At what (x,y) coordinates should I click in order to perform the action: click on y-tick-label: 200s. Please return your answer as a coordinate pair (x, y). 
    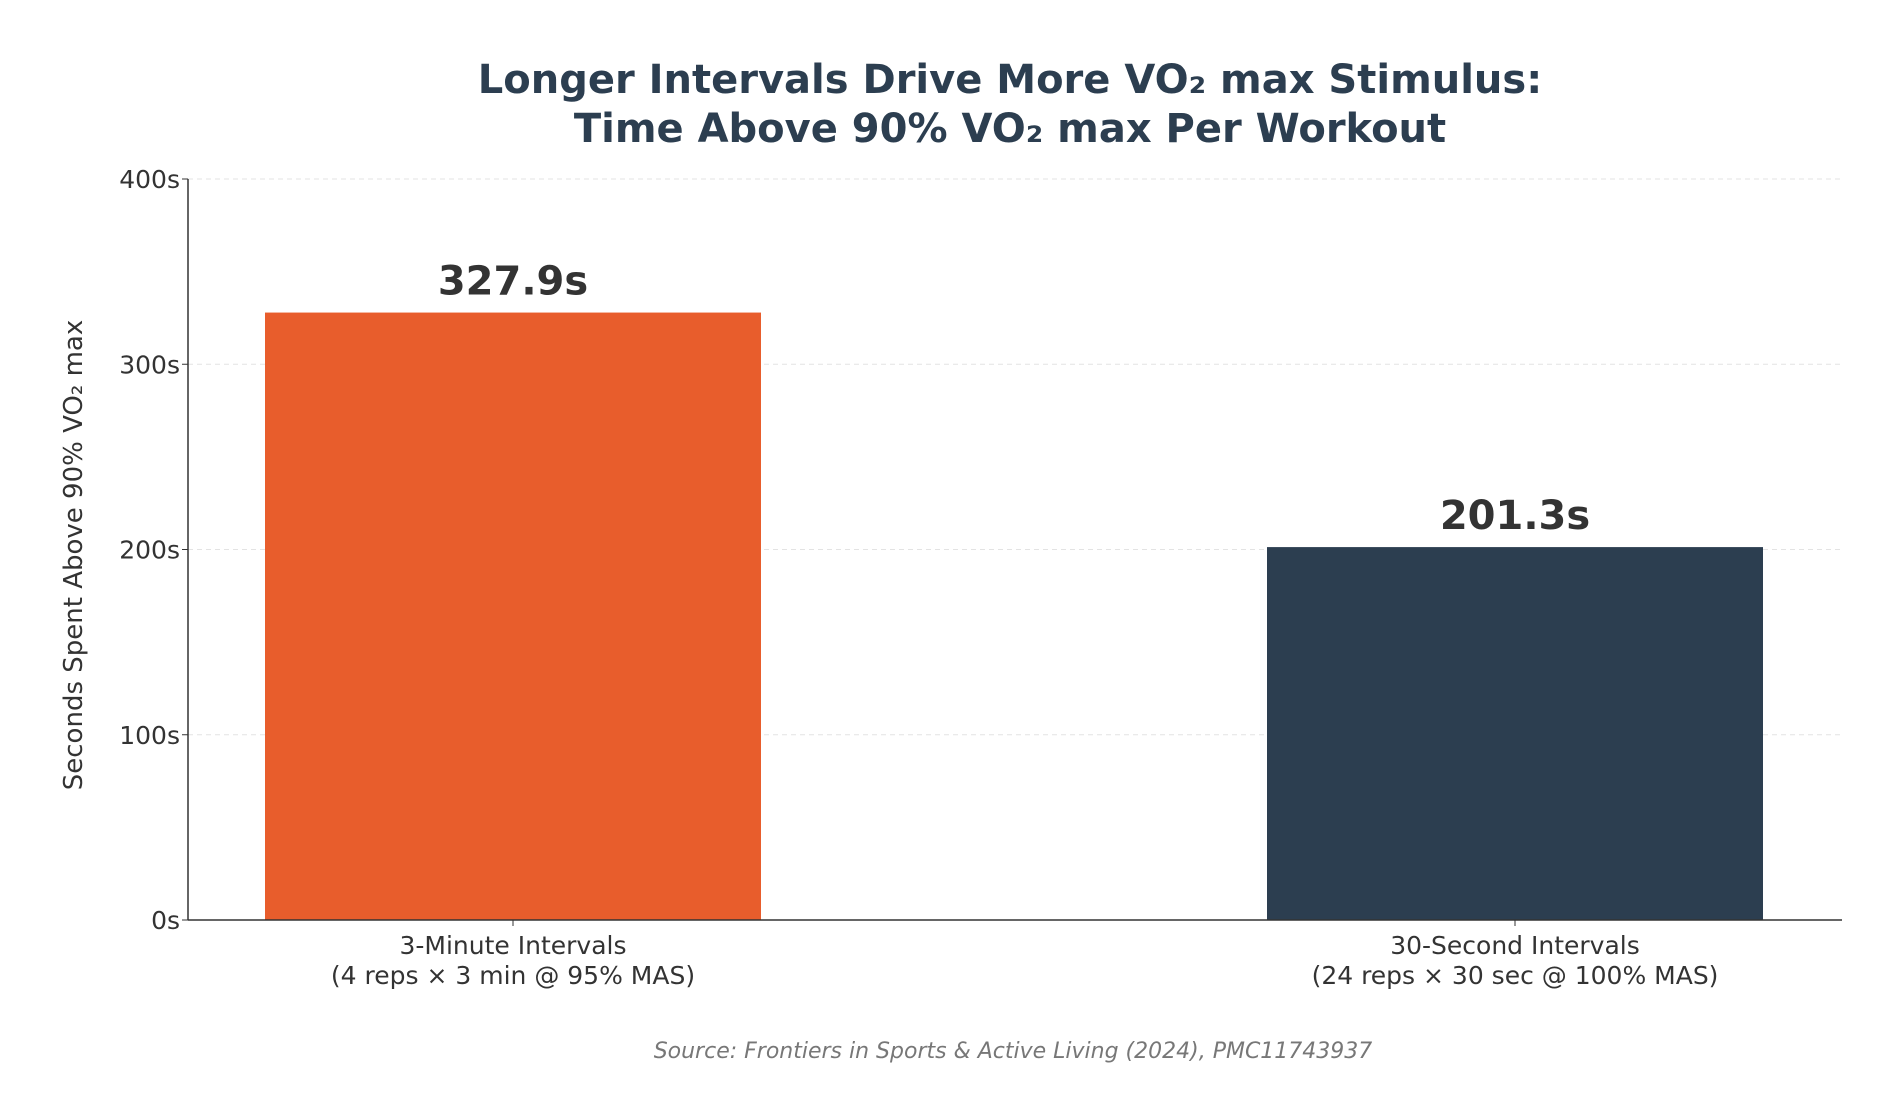
    Looking at the image, I should click on (149, 550).